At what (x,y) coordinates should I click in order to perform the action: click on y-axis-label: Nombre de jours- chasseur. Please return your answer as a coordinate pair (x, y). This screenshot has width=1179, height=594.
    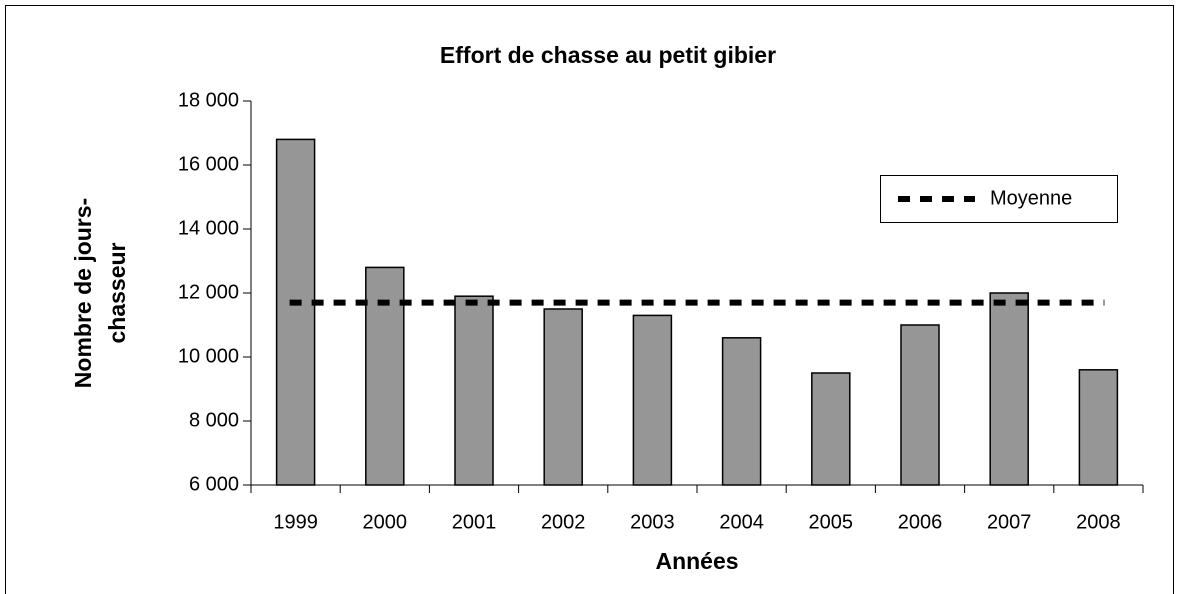
    Looking at the image, I should click on (100, 293).